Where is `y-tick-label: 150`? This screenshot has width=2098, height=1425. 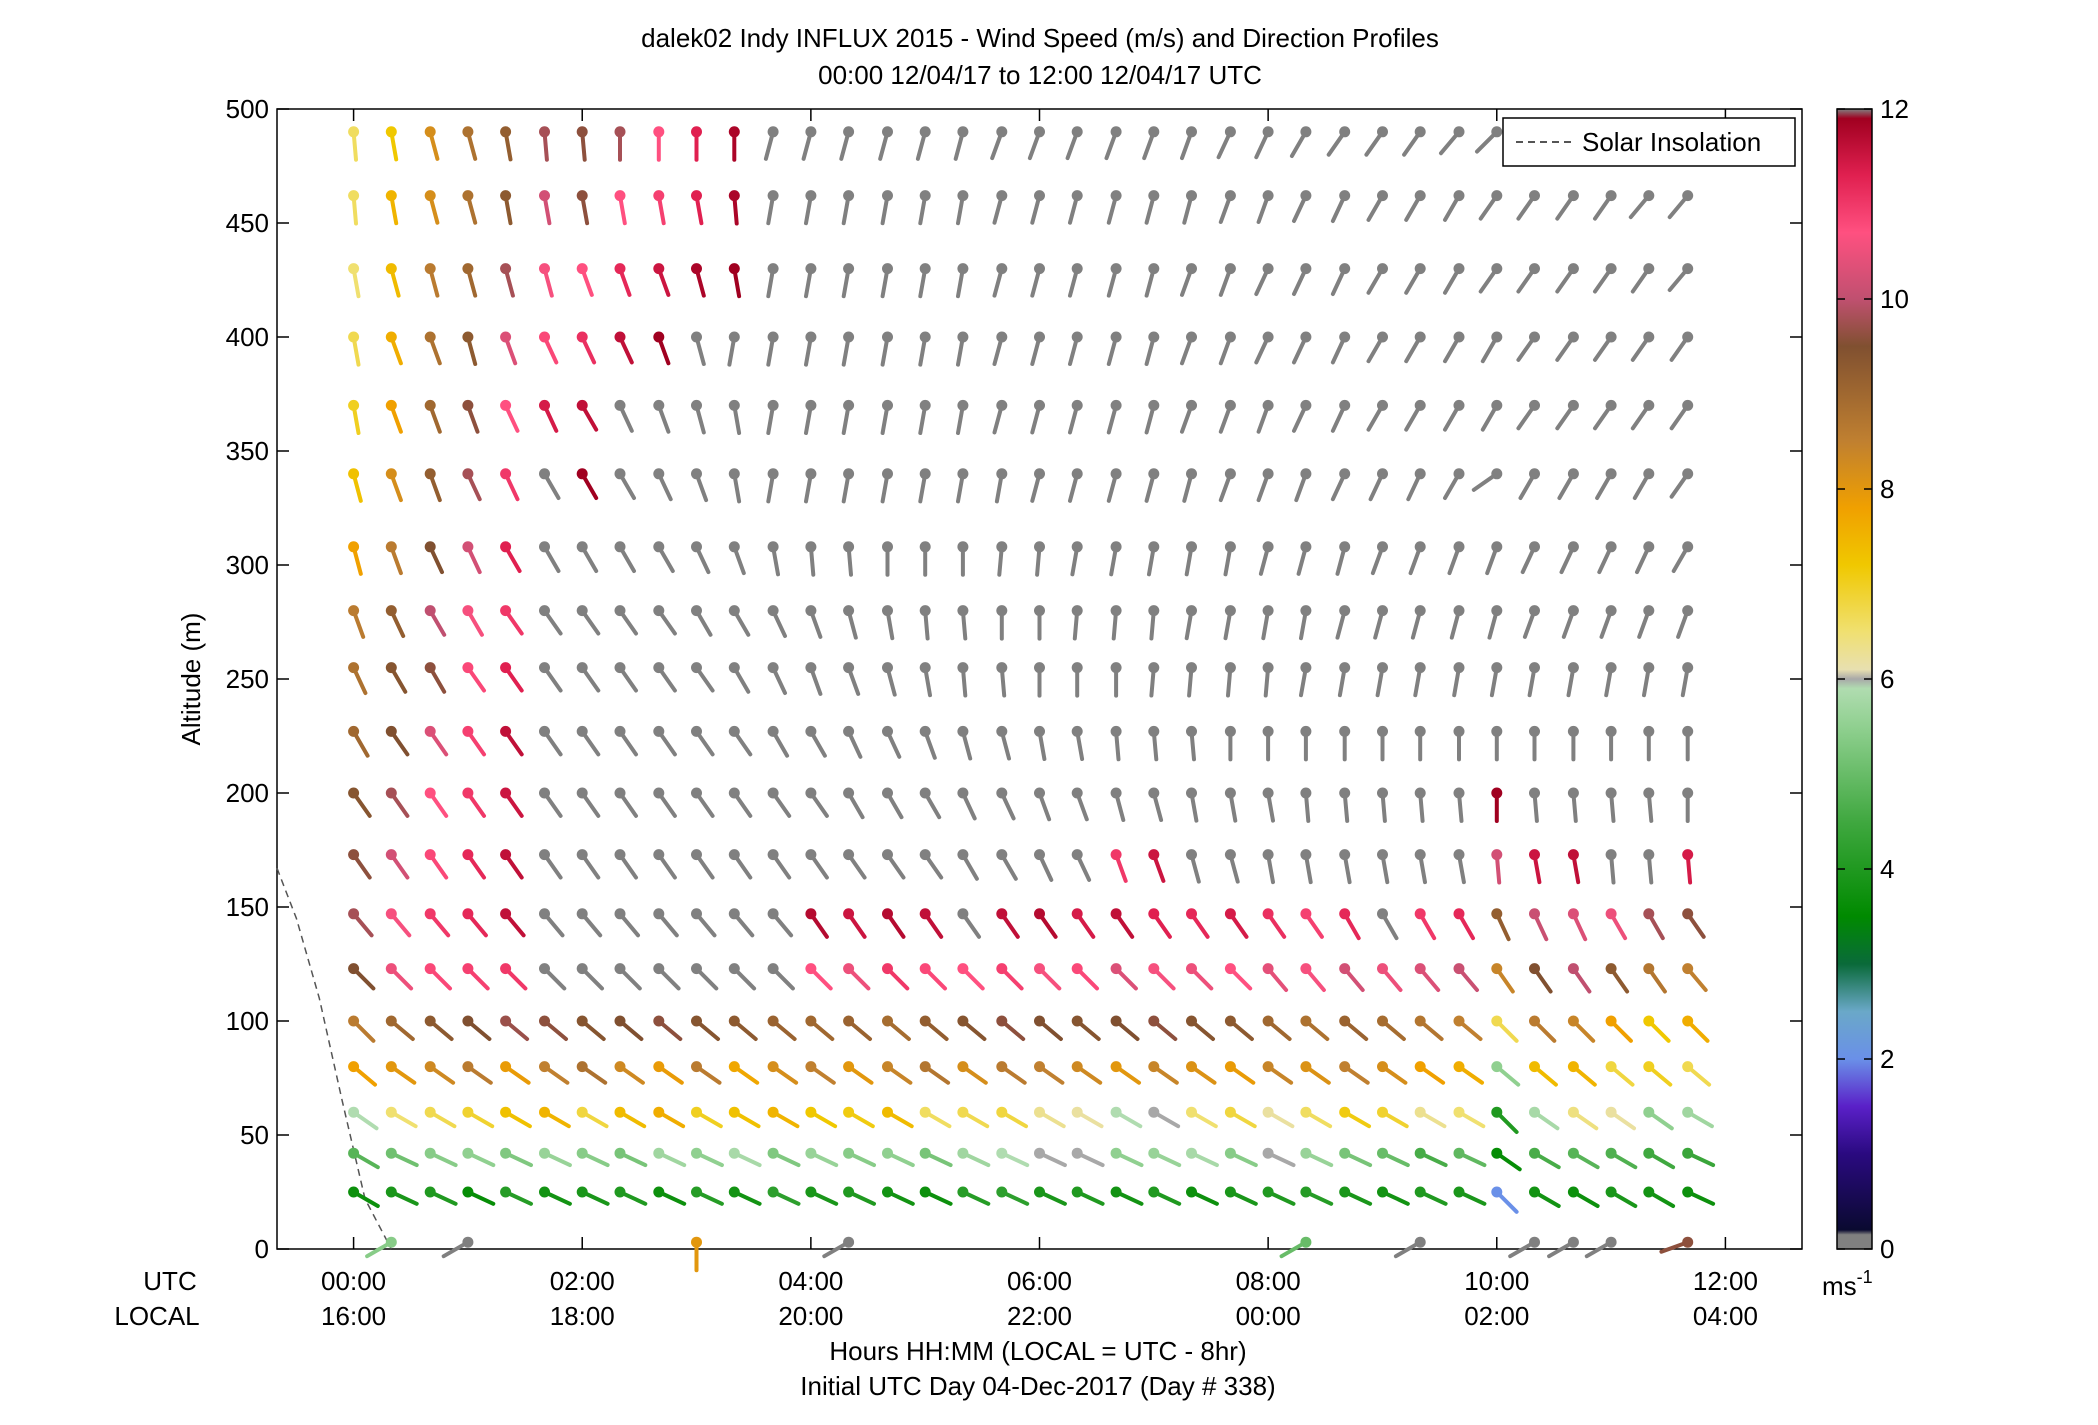 y-tick-label: 150 is located at coordinates (247, 907).